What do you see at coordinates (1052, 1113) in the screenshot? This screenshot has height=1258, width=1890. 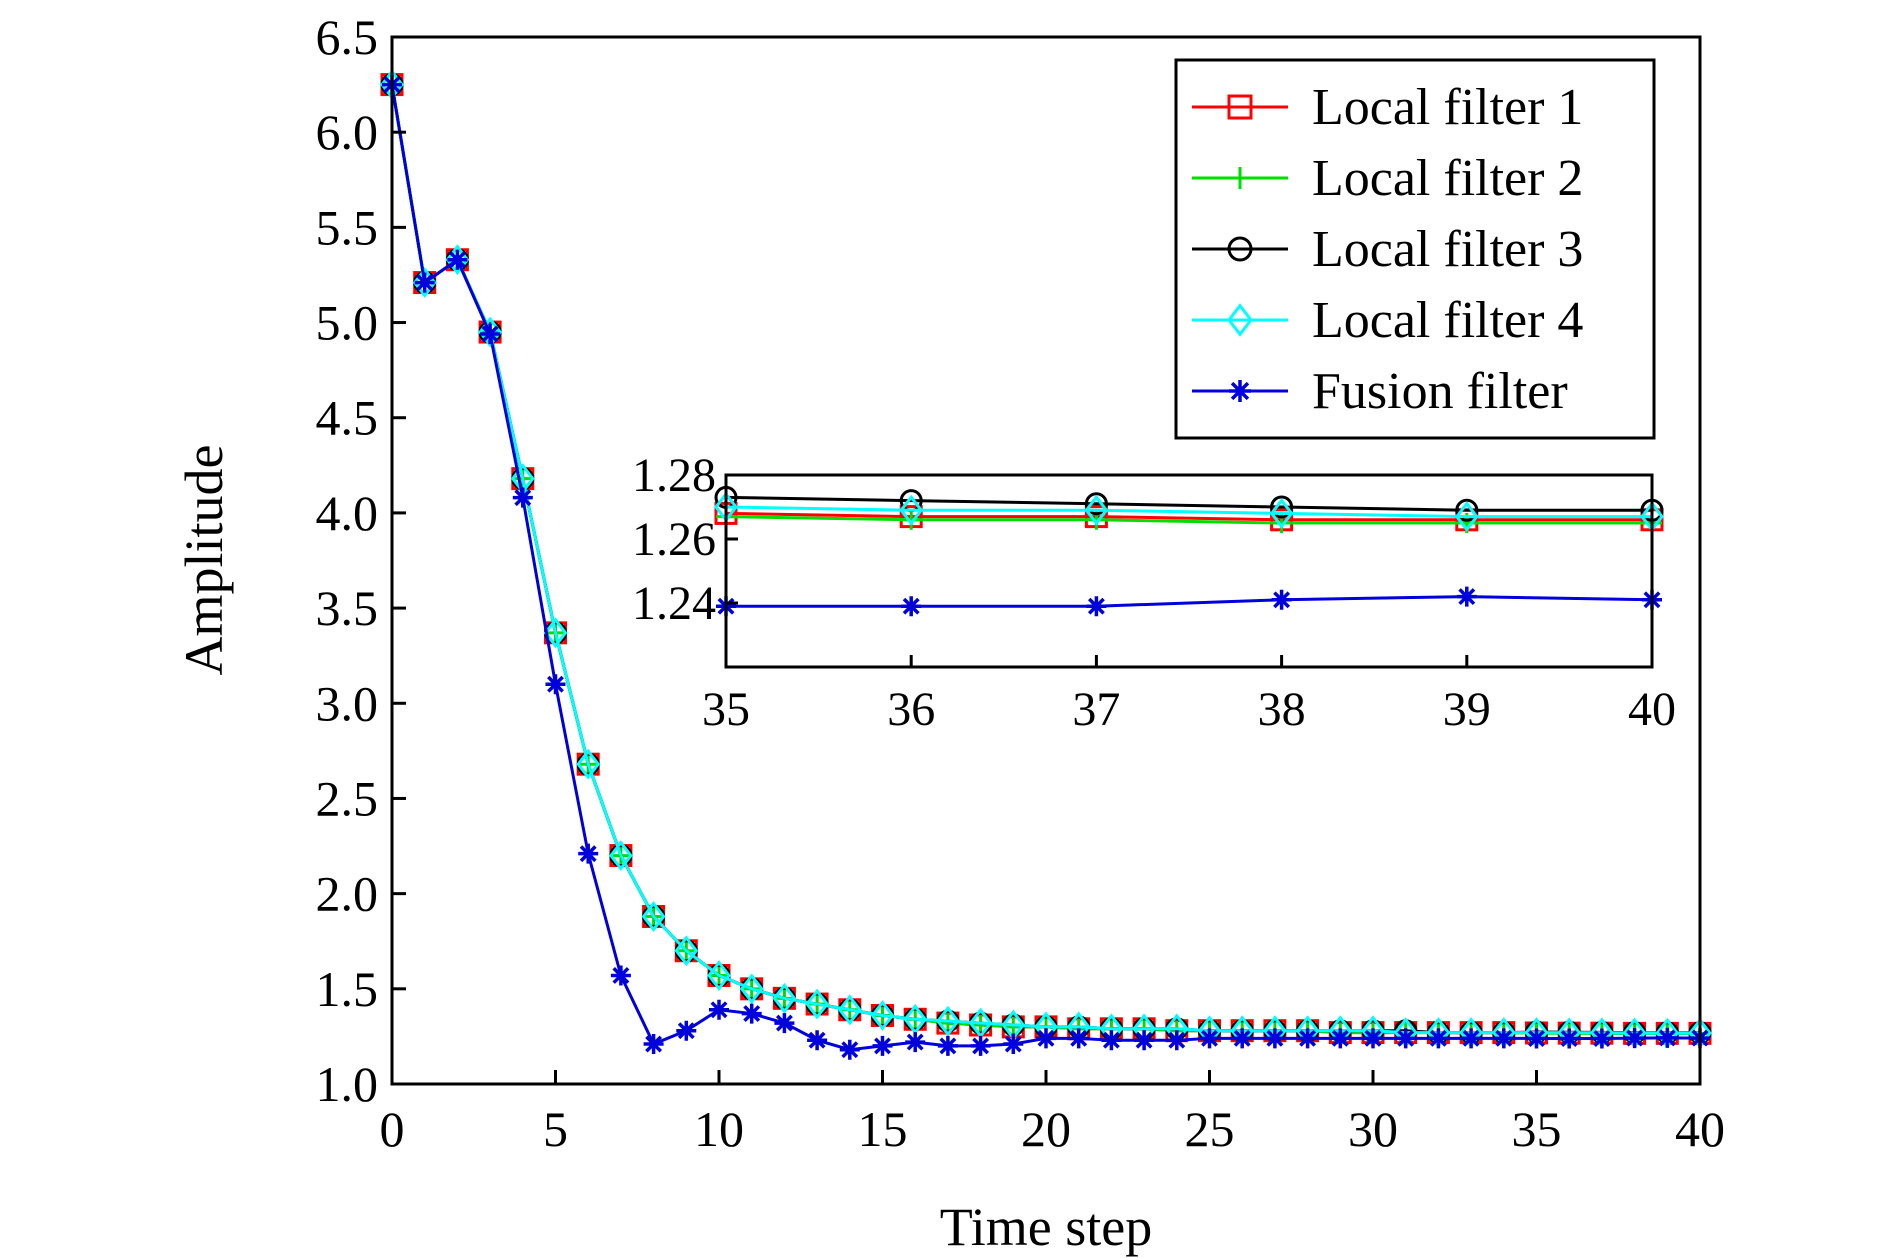 I see `main-x-ticks: 0 5 10 15 20 25 30 35 40` at bounding box center [1052, 1113].